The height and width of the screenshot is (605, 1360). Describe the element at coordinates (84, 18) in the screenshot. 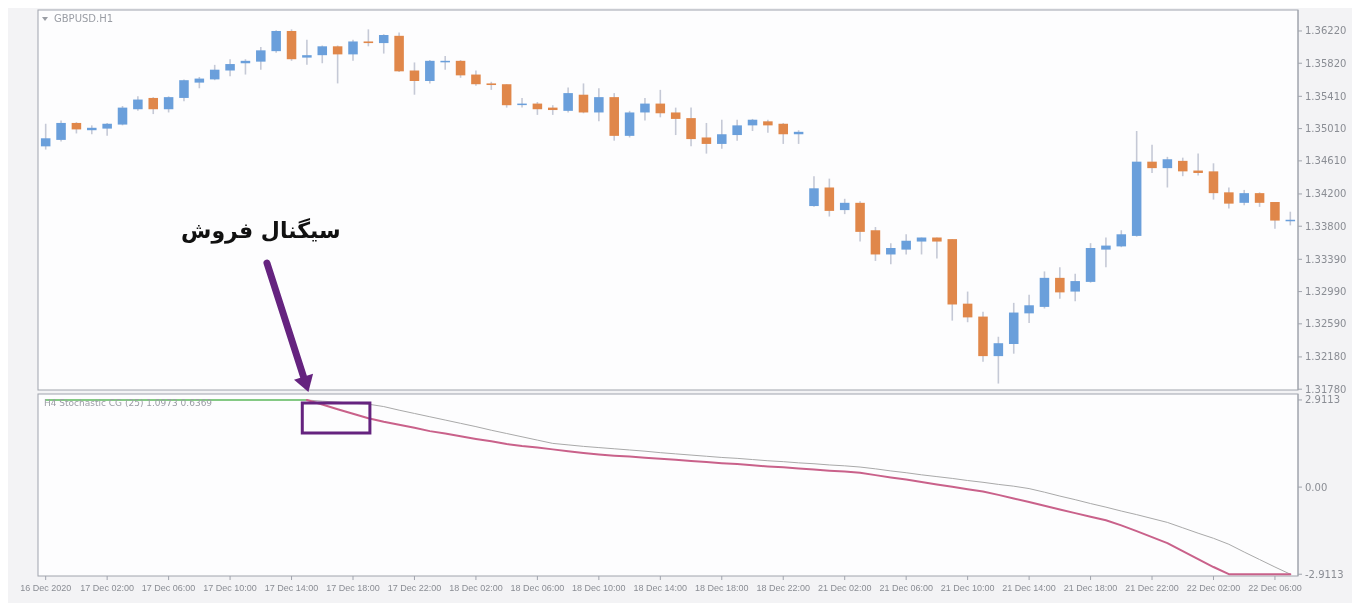

I see `chart-title: GBPUSD.H1` at that location.